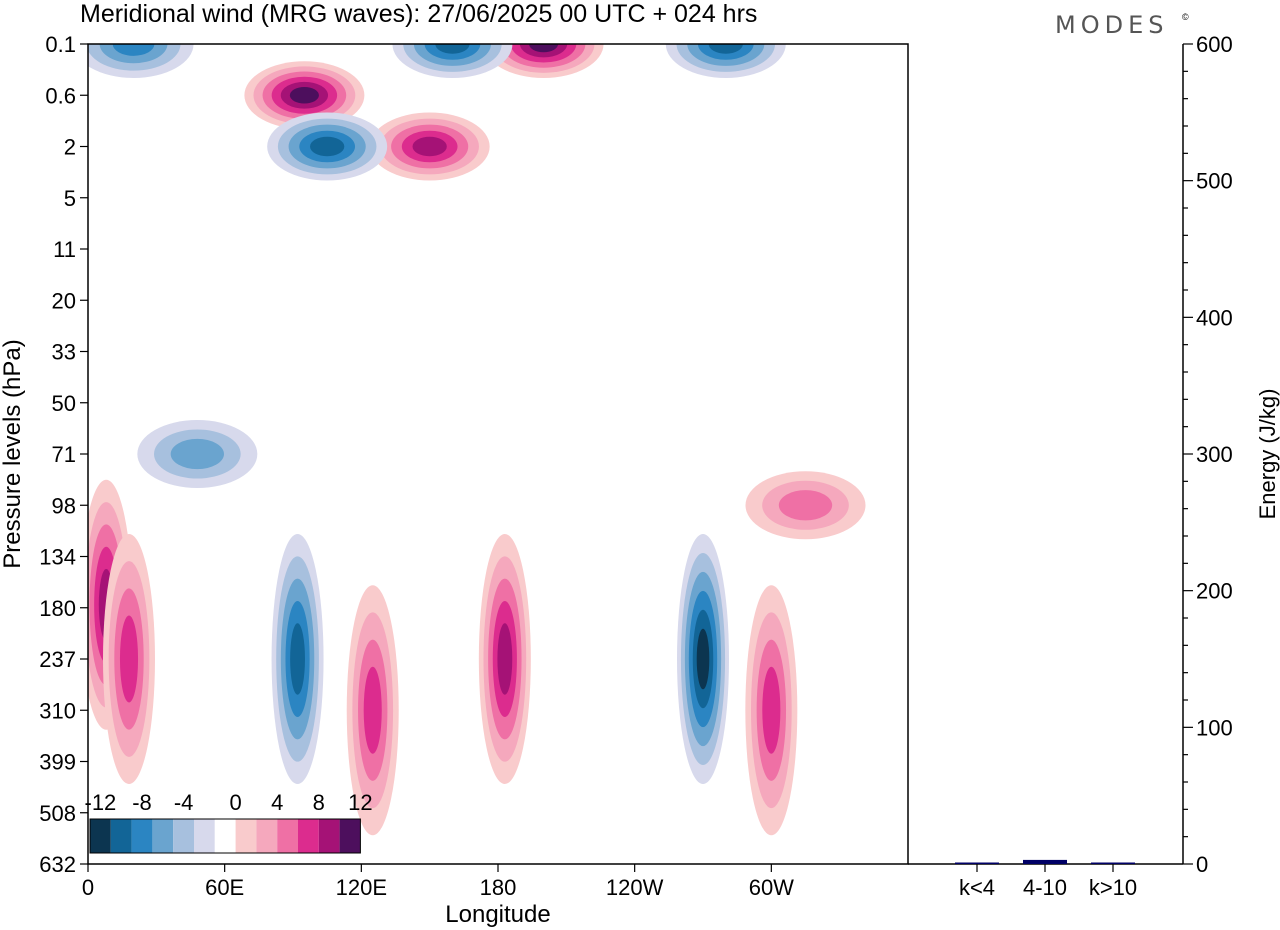 The width and height of the screenshot is (1280, 930). What do you see at coordinates (360, 802) in the screenshot?
I see `colorbar-label: 12` at bounding box center [360, 802].